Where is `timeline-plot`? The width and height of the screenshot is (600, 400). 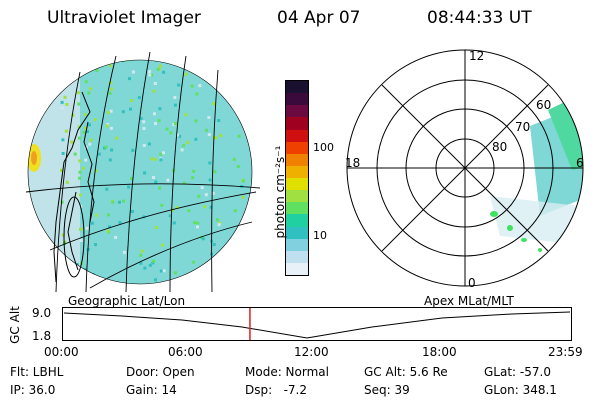 timeline-plot is located at coordinates (317, 324).